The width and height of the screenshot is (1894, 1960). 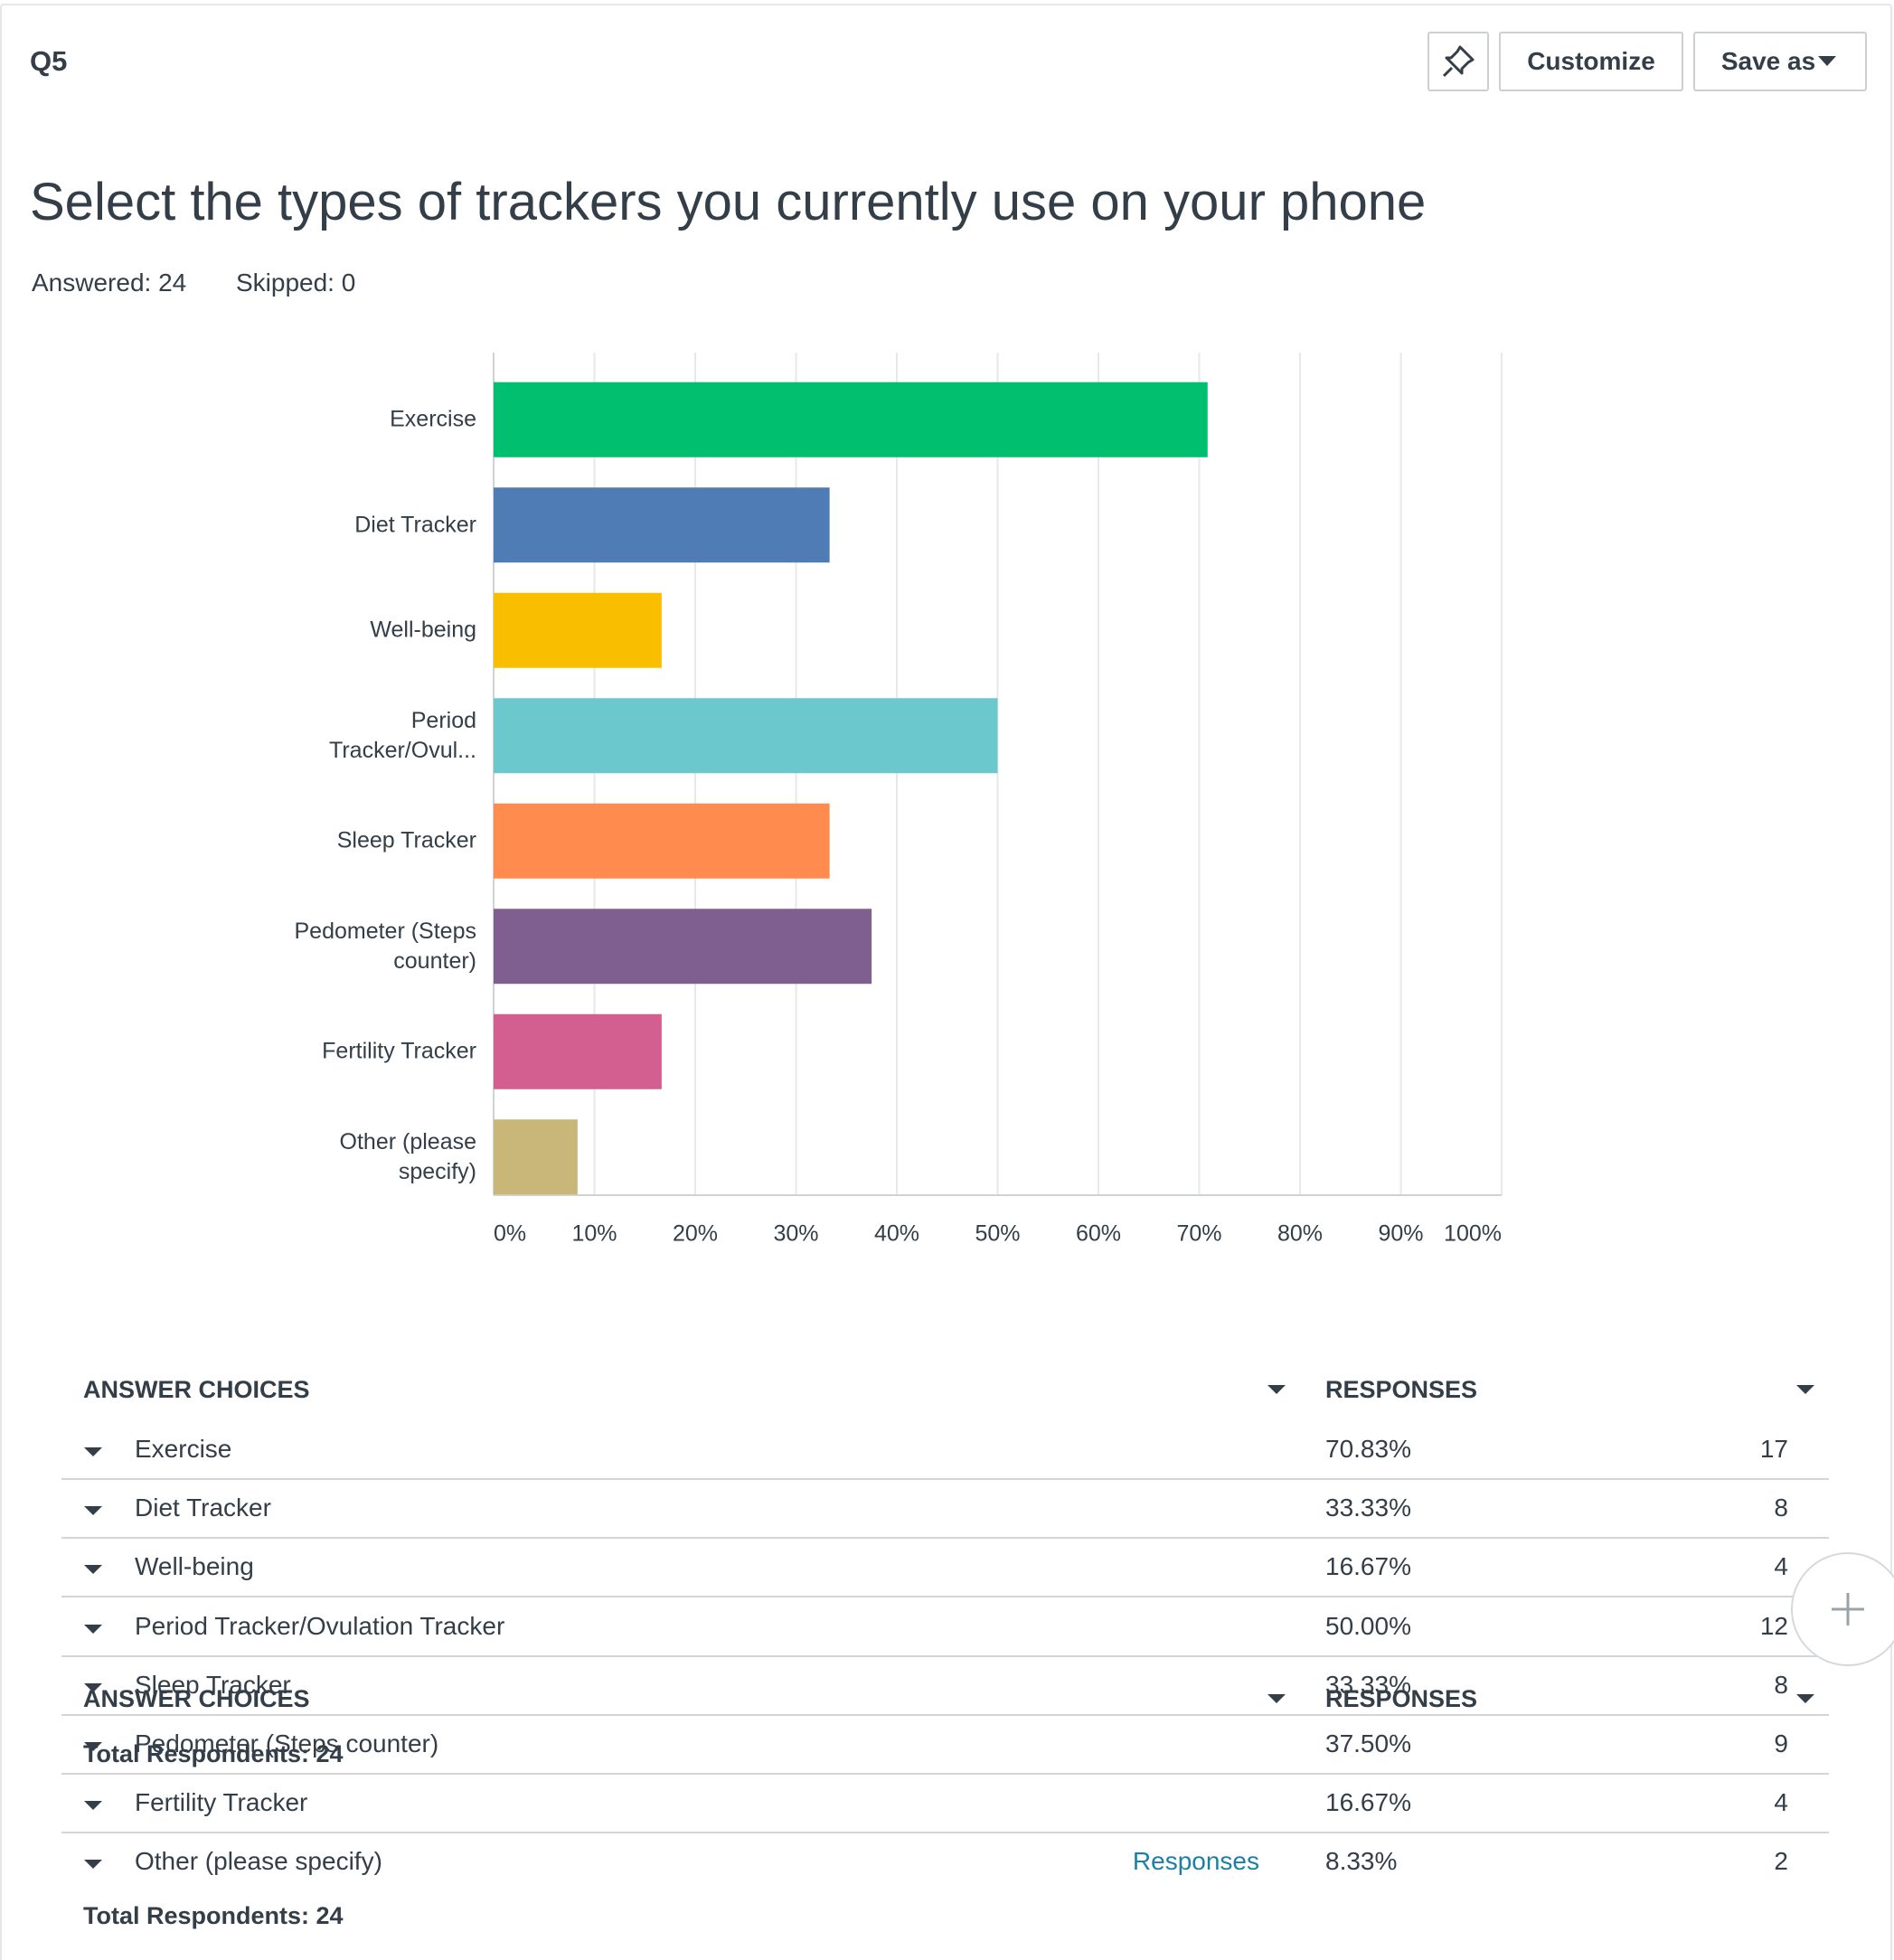 What do you see at coordinates (1368, 1743) in the screenshot?
I see `response-percent: 37.50%` at bounding box center [1368, 1743].